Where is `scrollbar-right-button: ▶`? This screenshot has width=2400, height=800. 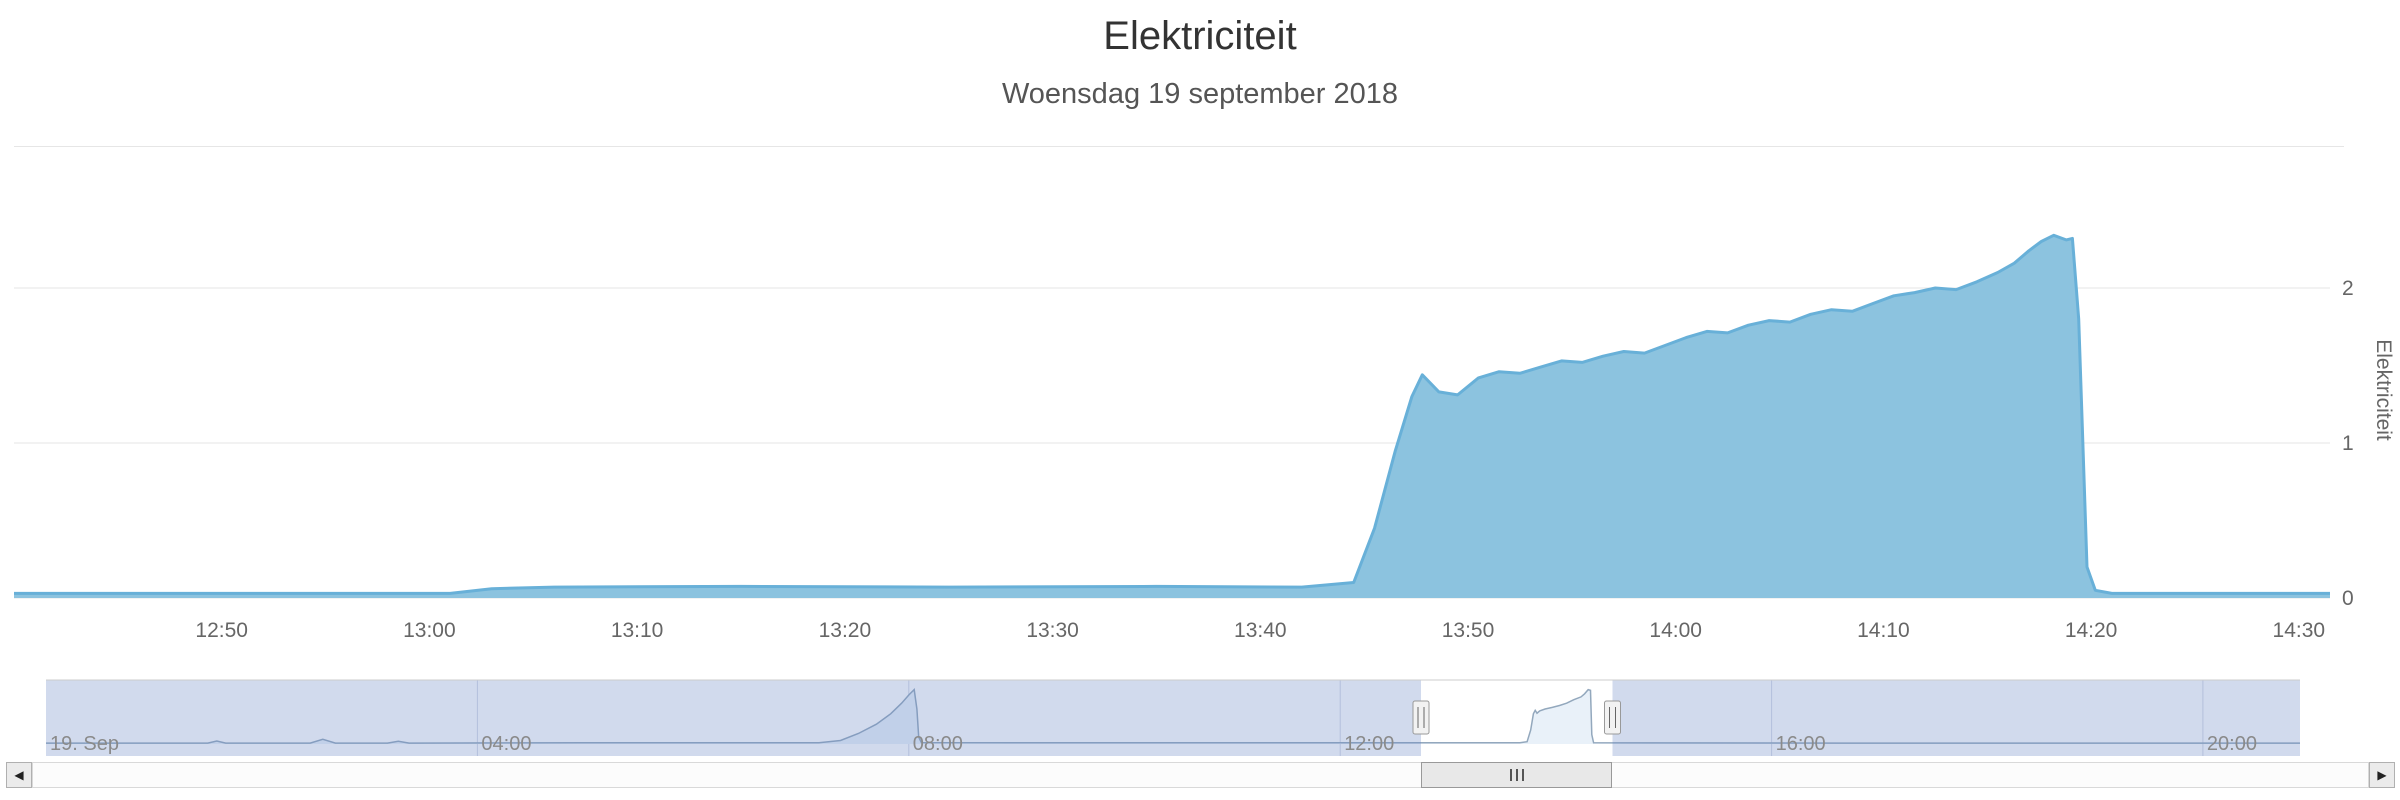
scrollbar-right-button: ▶ is located at coordinates (2382, 775).